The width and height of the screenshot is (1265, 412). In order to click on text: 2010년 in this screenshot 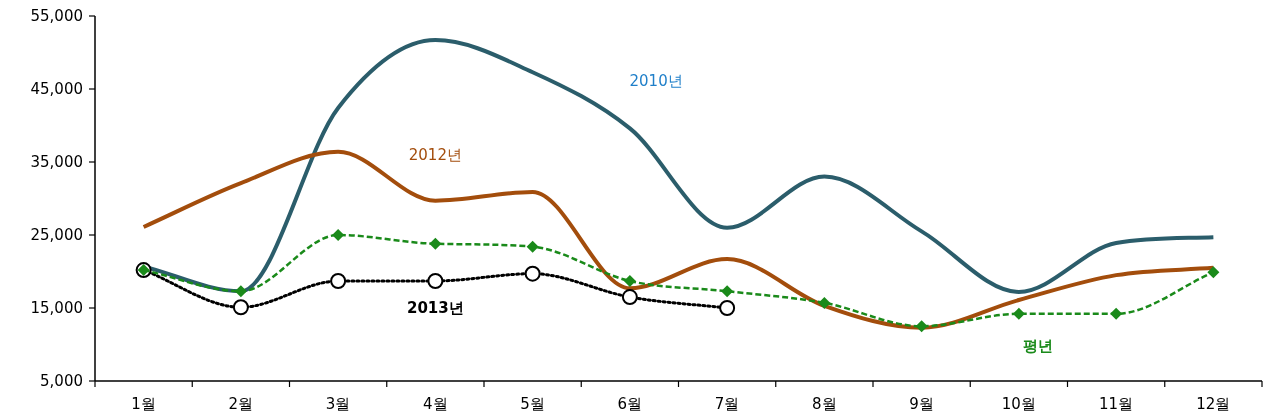, I will do `click(656, 80)`.